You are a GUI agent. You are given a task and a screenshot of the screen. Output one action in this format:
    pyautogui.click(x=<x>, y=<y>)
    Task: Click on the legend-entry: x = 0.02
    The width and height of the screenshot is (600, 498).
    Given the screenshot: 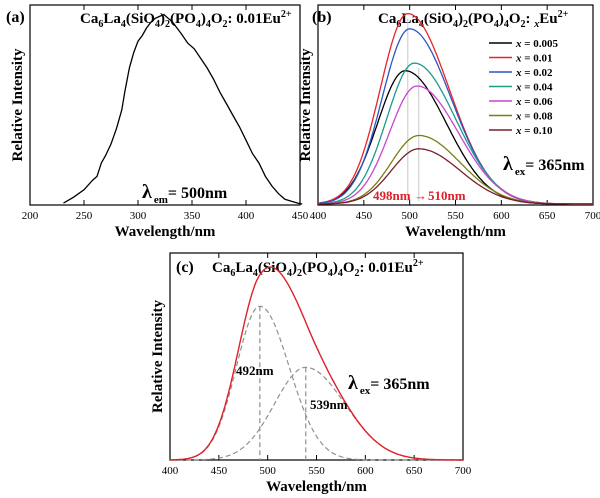 What is the action you would take?
    pyautogui.click(x=534, y=73)
    